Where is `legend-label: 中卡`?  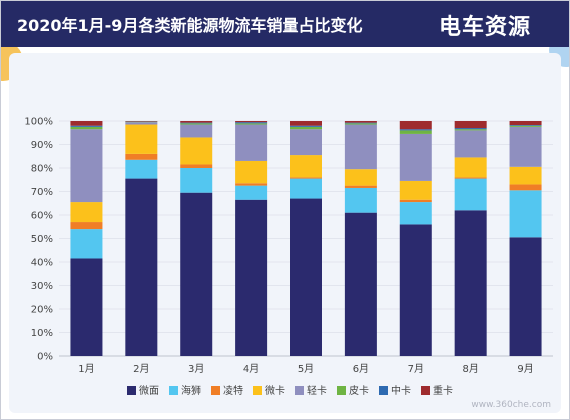
legend-label: 中卡 is located at coordinates (401, 390).